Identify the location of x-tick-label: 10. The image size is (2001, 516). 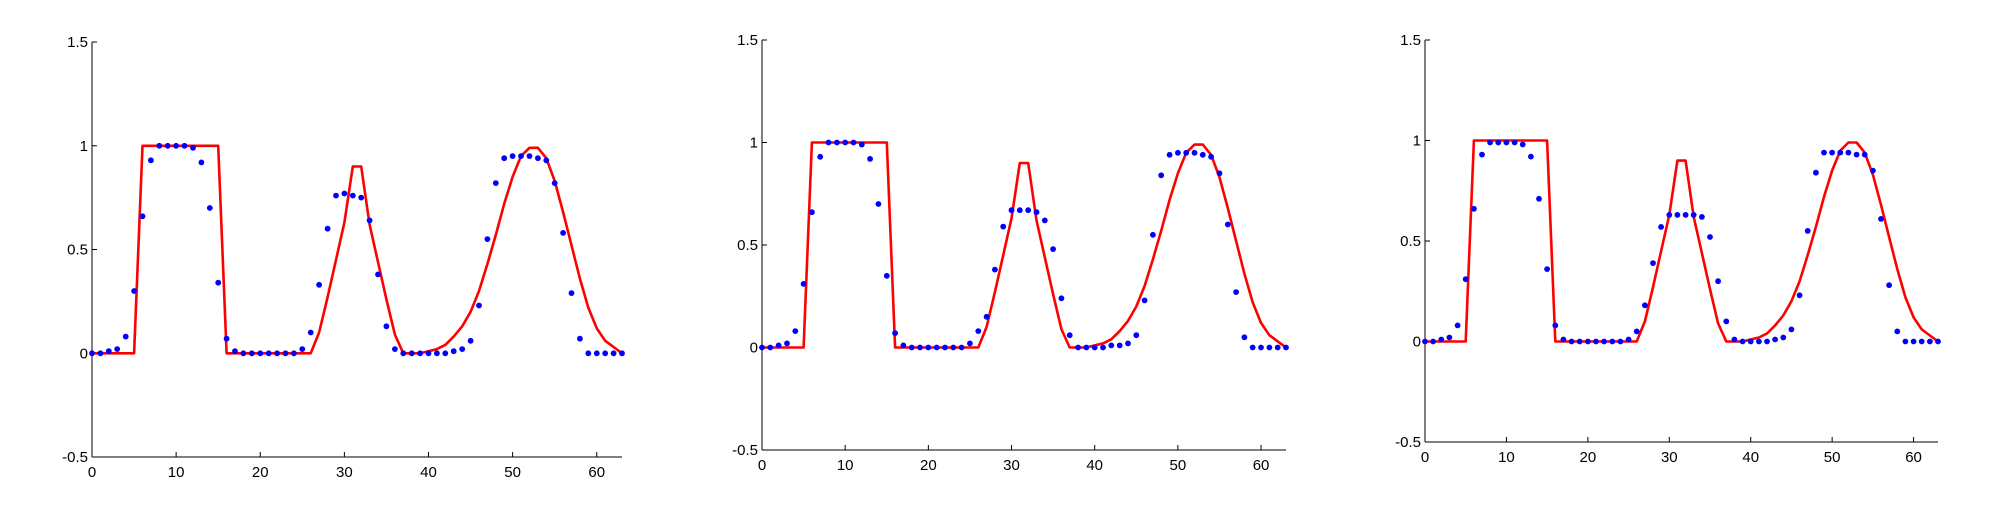
(1506, 457).